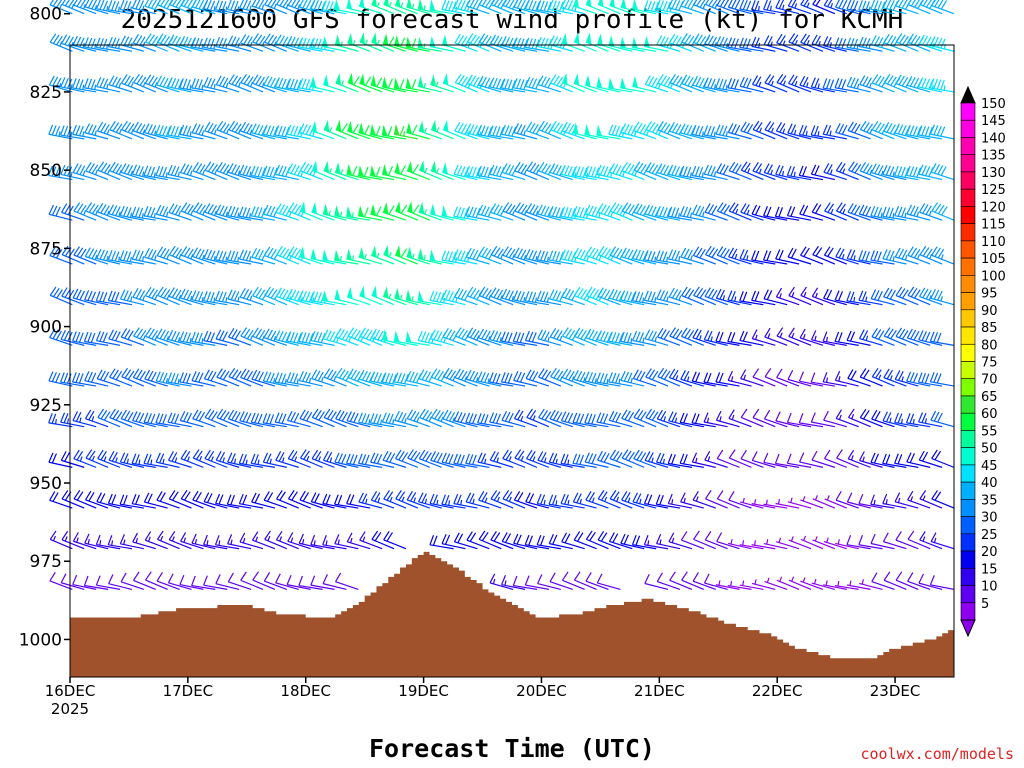 Image resolution: width=1024 pixels, height=768 pixels. Describe the element at coordinates (70, 709) in the screenshot. I see `x-tick-sublabel: 2025` at that location.